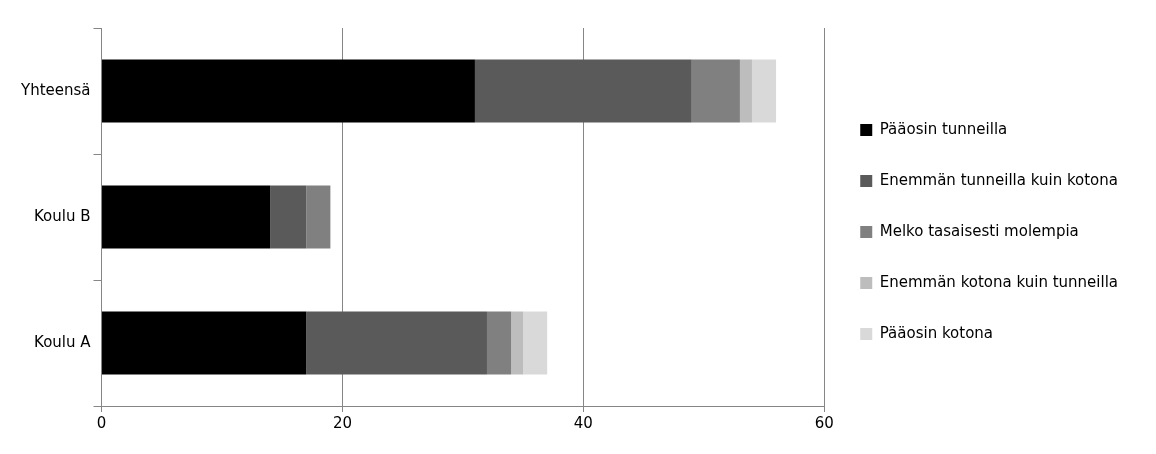 The height and width of the screenshot is (454, 1156). What do you see at coordinates (55, 89) in the screenshot?
I see `y-tick-label: Yhteensä` at bounding box center [55, 89].